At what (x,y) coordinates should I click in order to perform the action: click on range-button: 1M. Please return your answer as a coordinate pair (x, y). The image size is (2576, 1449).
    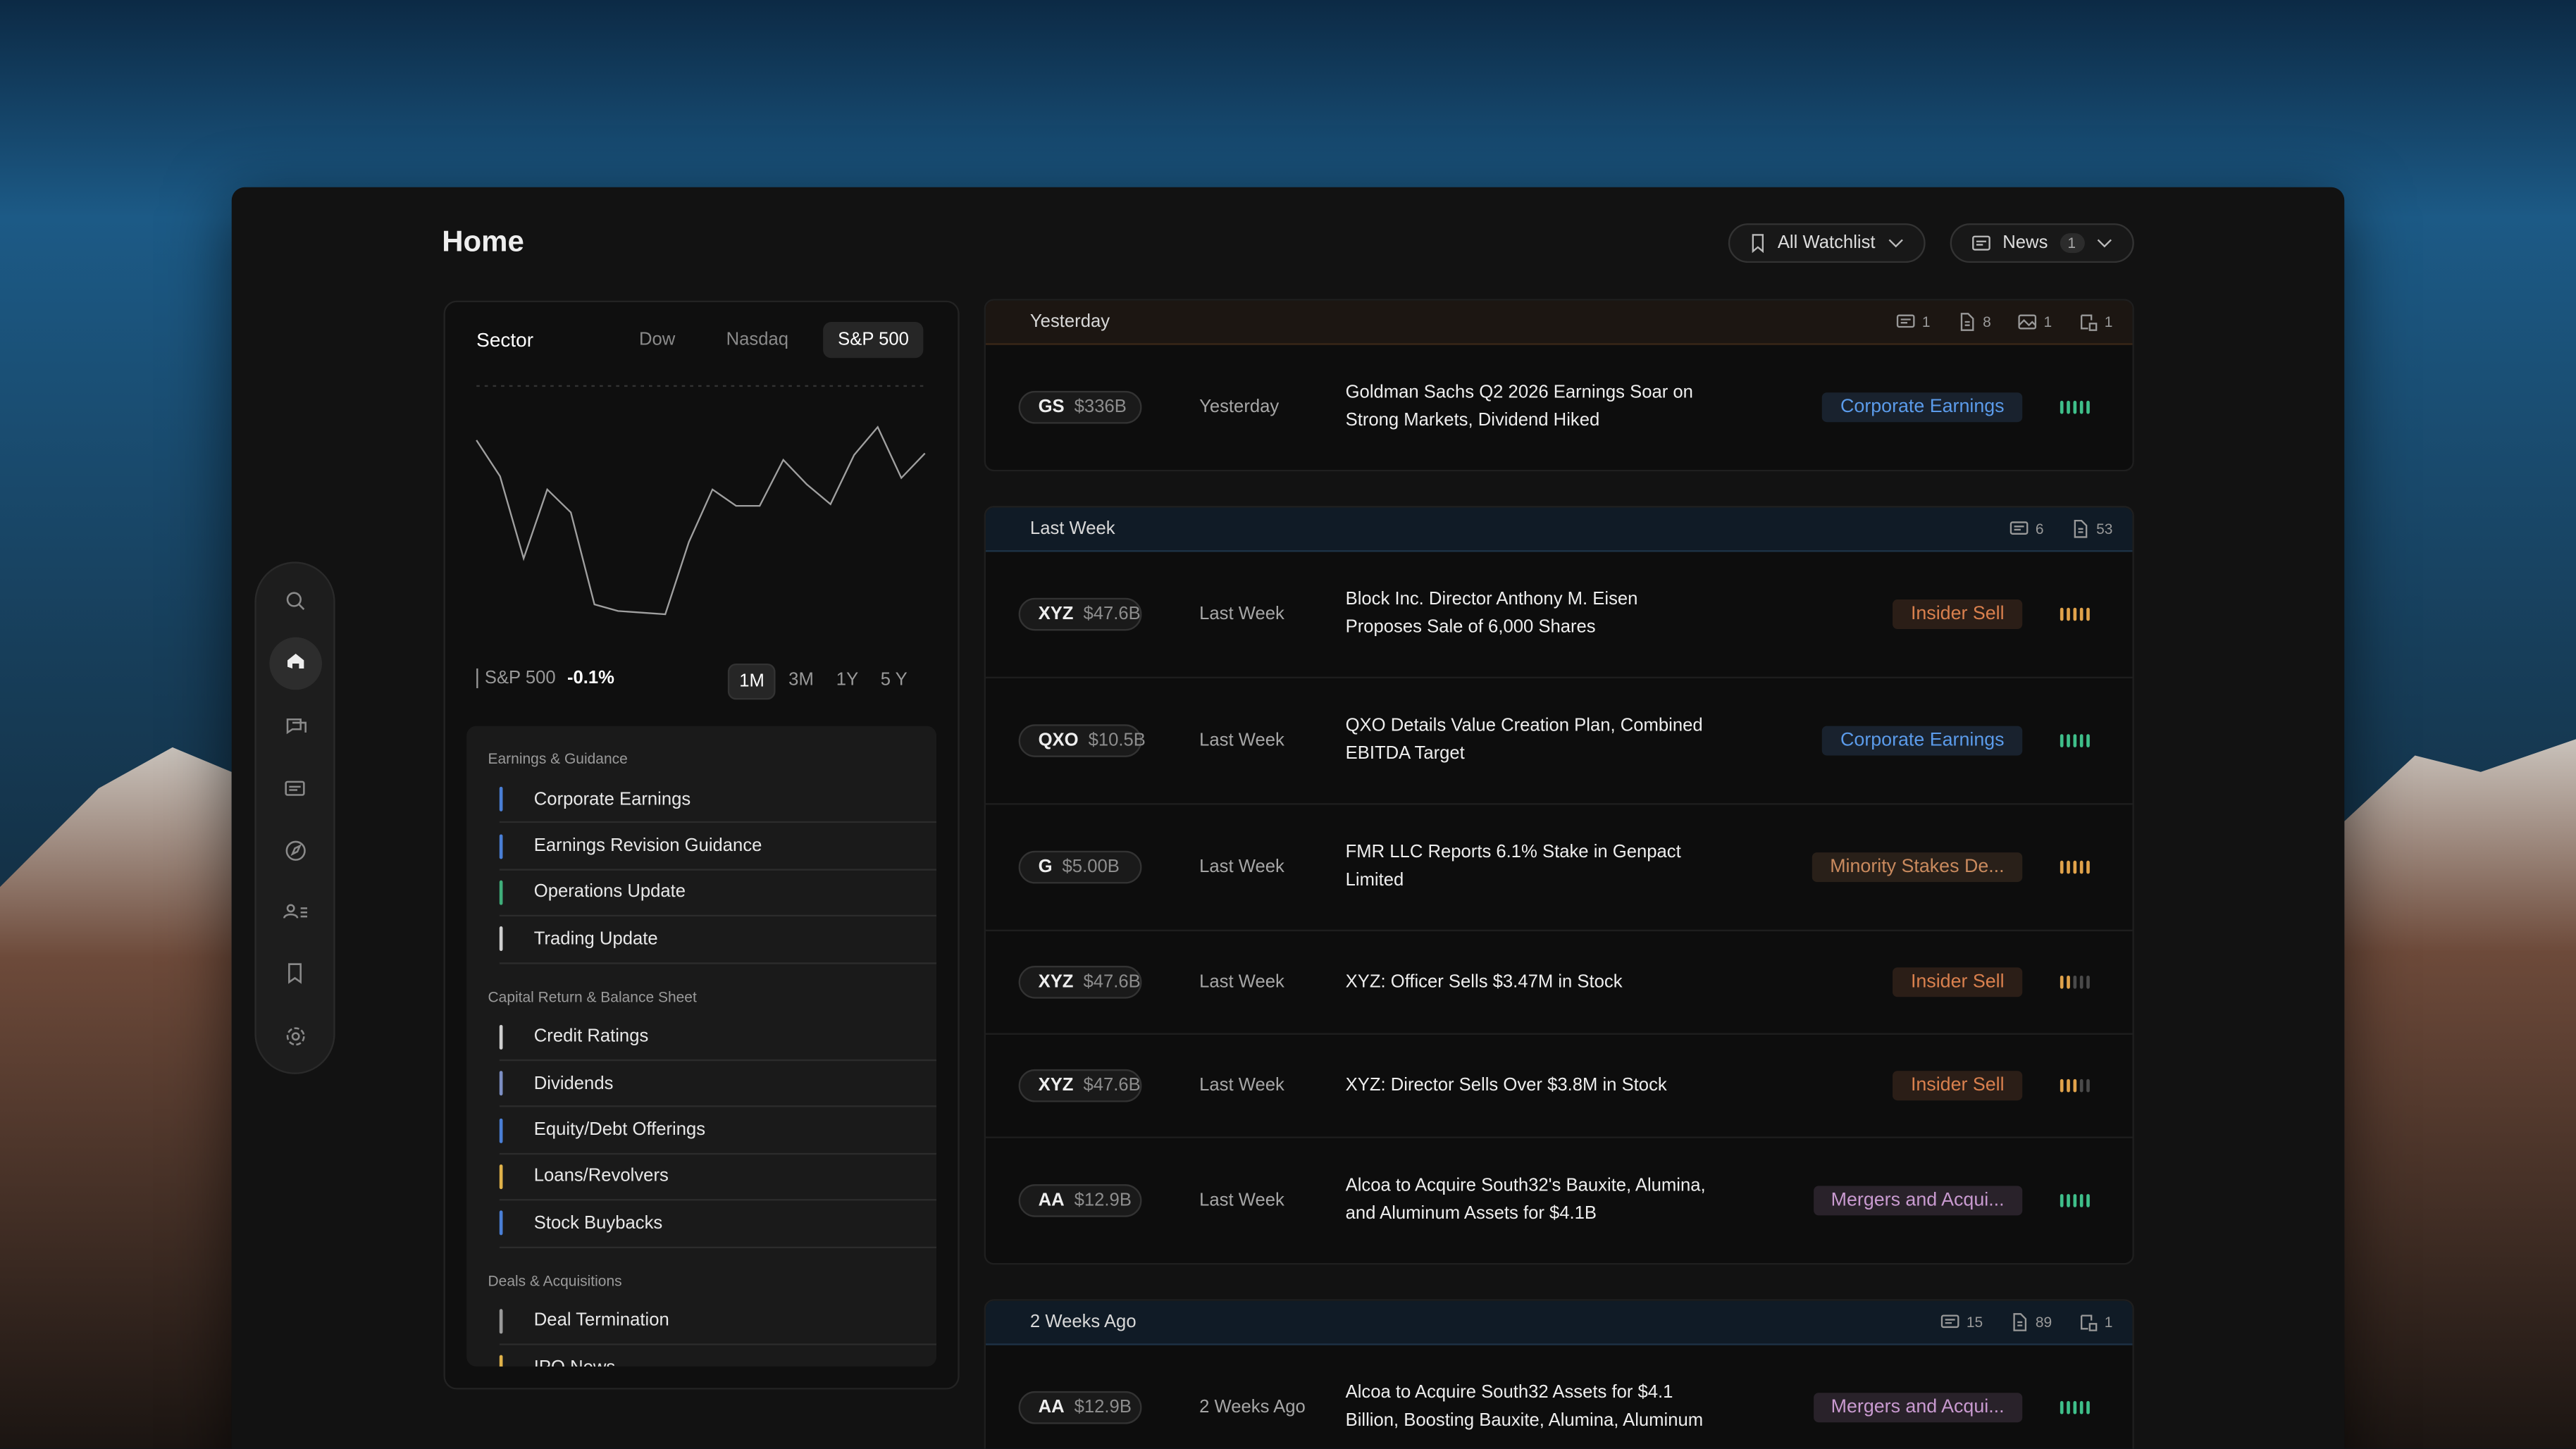
    Looking at the image, I should click on (751, 681).